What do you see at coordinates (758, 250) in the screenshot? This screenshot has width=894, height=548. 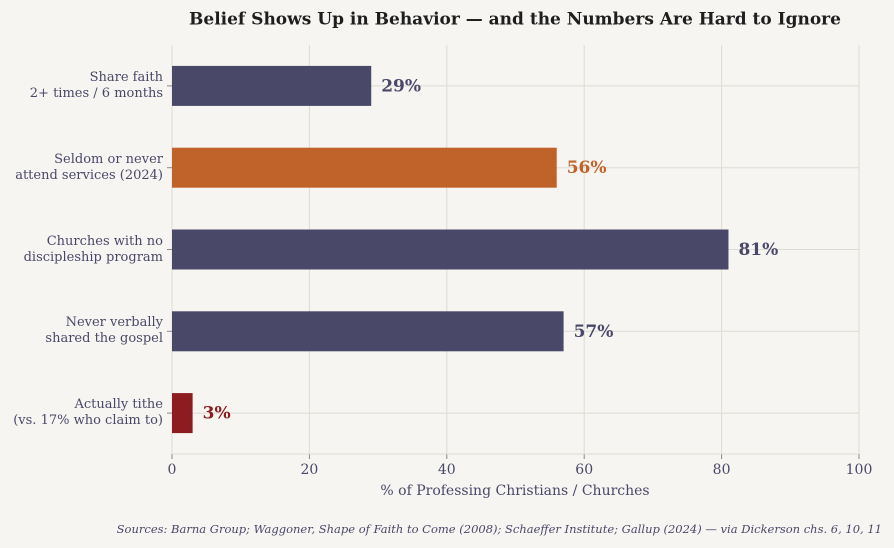 I see `value-label: 81%` at bounding box center [758, 250].